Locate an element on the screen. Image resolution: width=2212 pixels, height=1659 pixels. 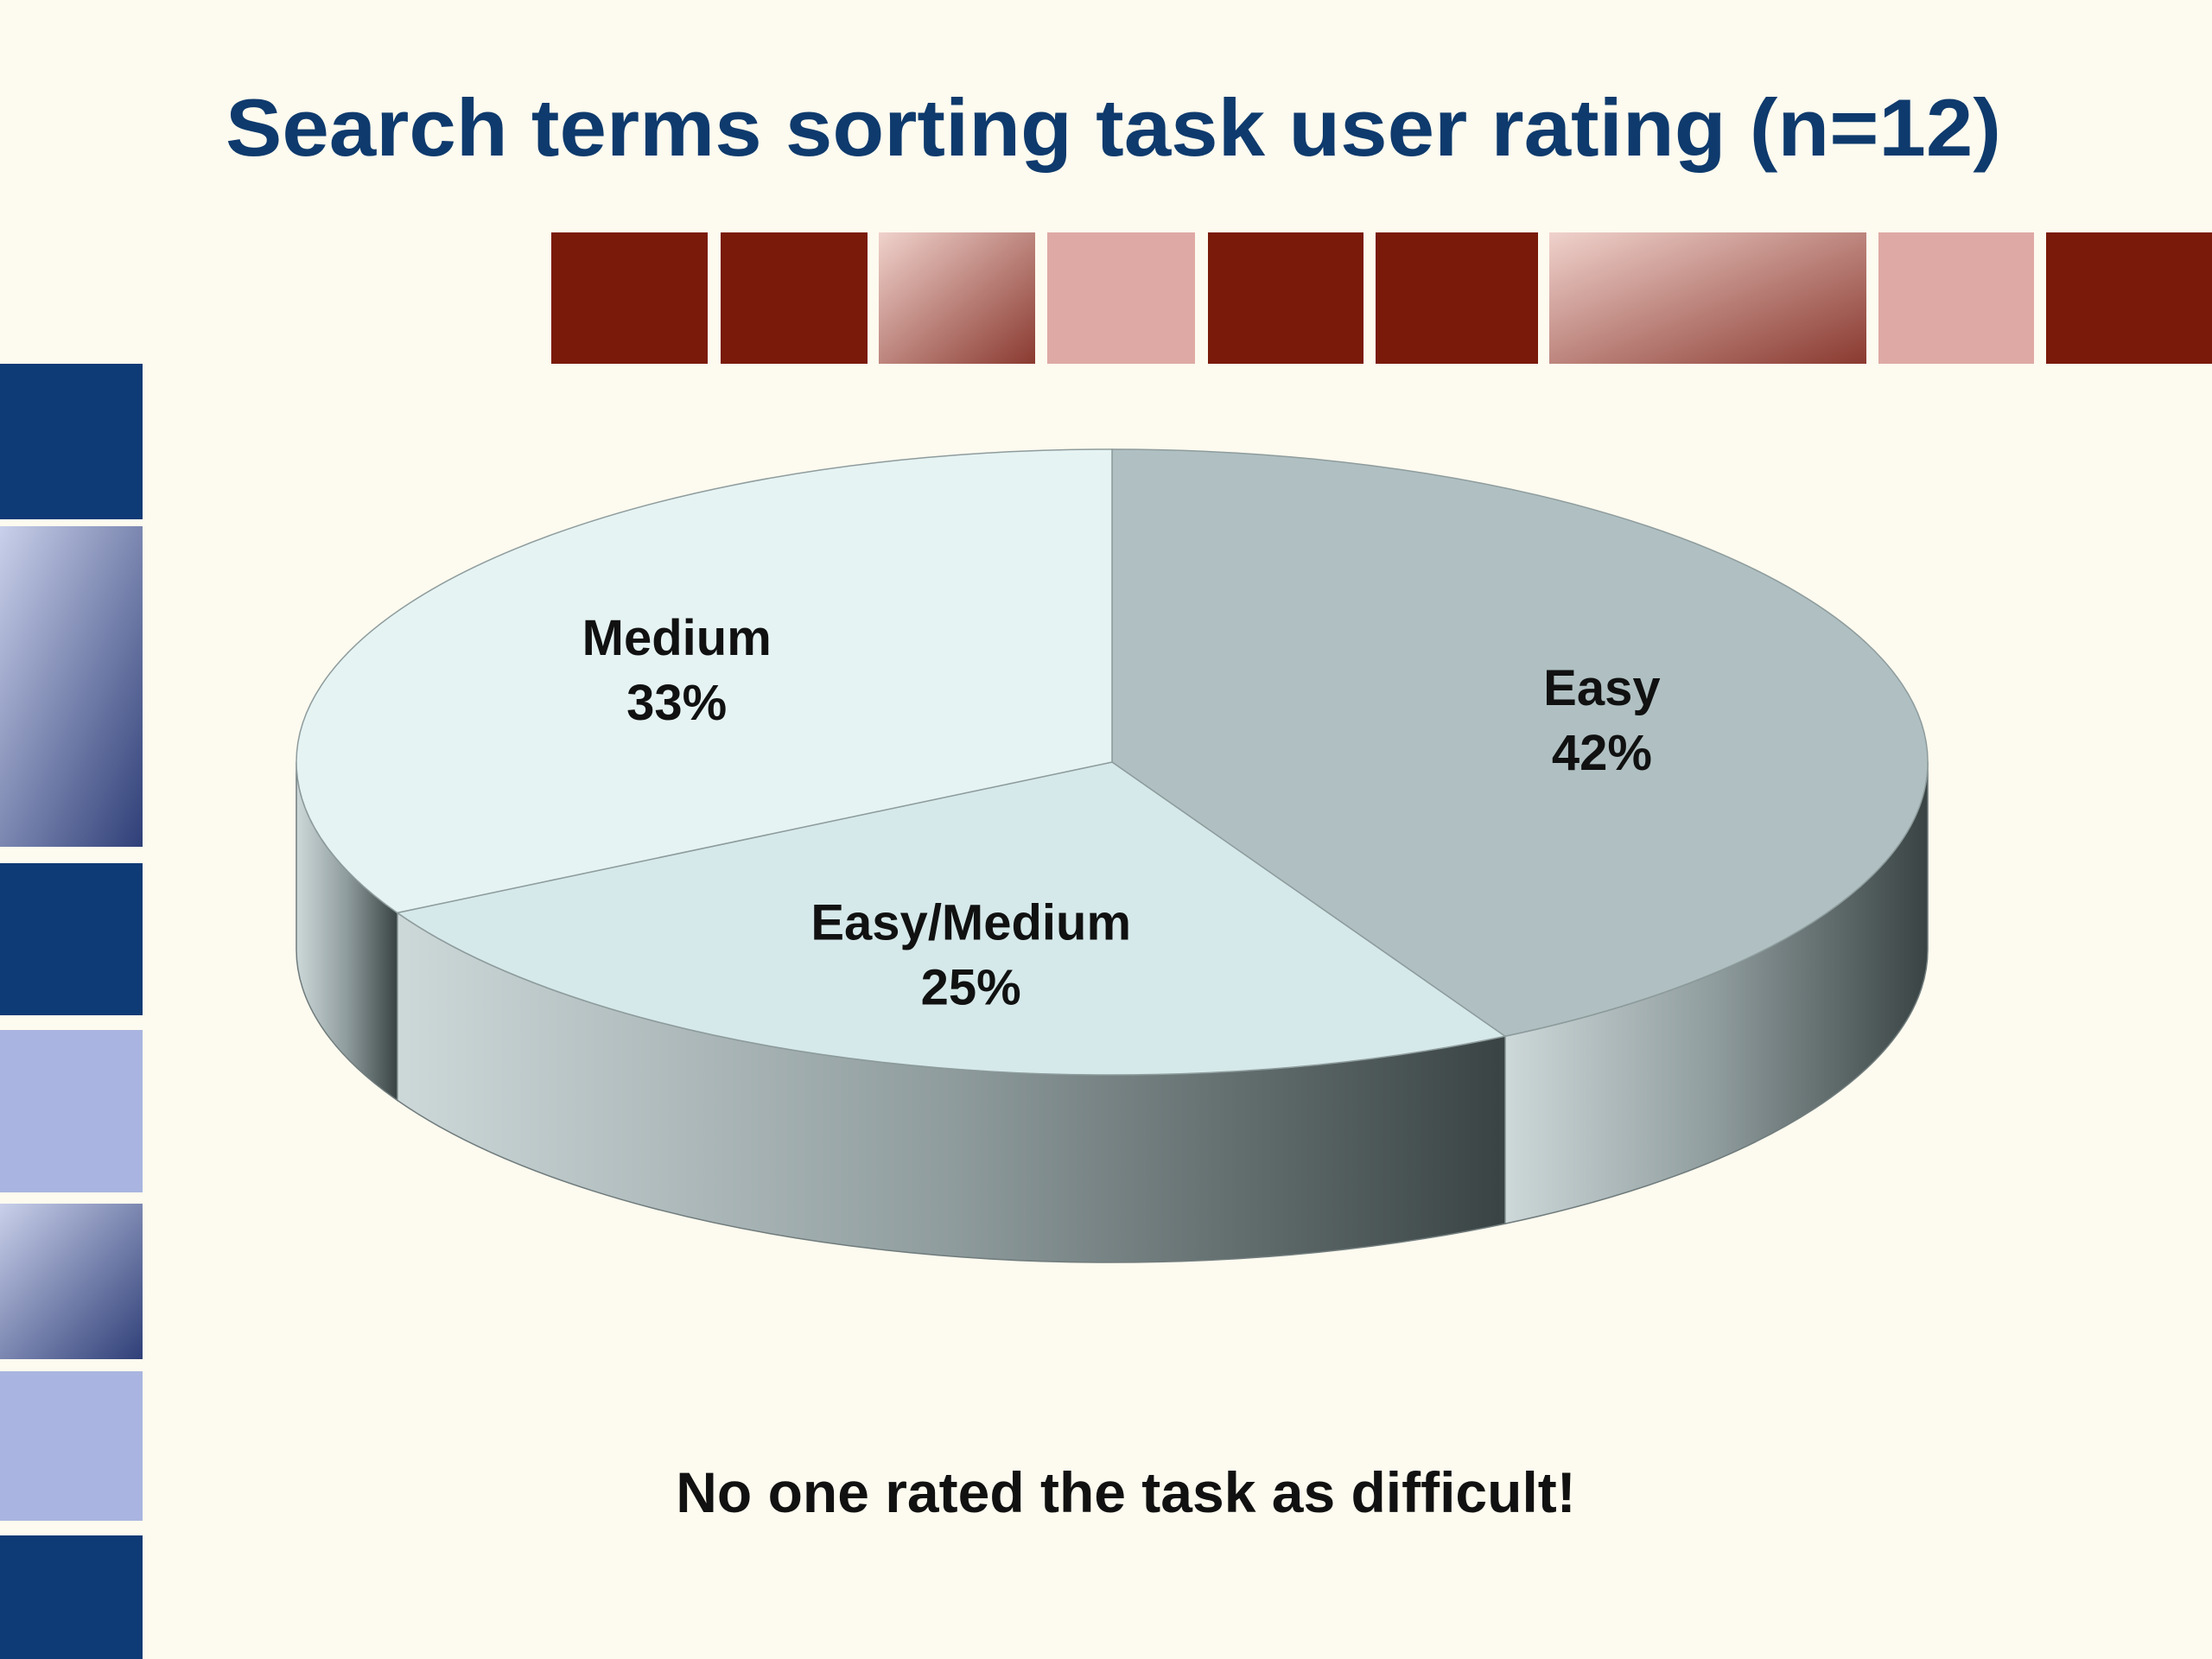
top-banner is located at coordinates (1381, 298).